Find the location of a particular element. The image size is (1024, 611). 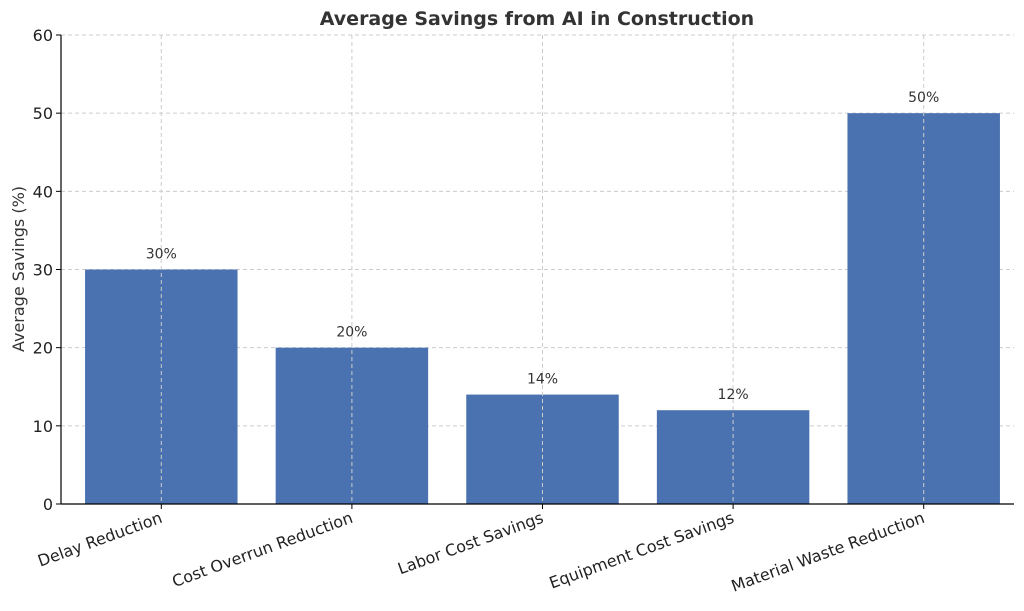

chart-title: Average Savings from AI in Construction is located at coordinates (537, 19).